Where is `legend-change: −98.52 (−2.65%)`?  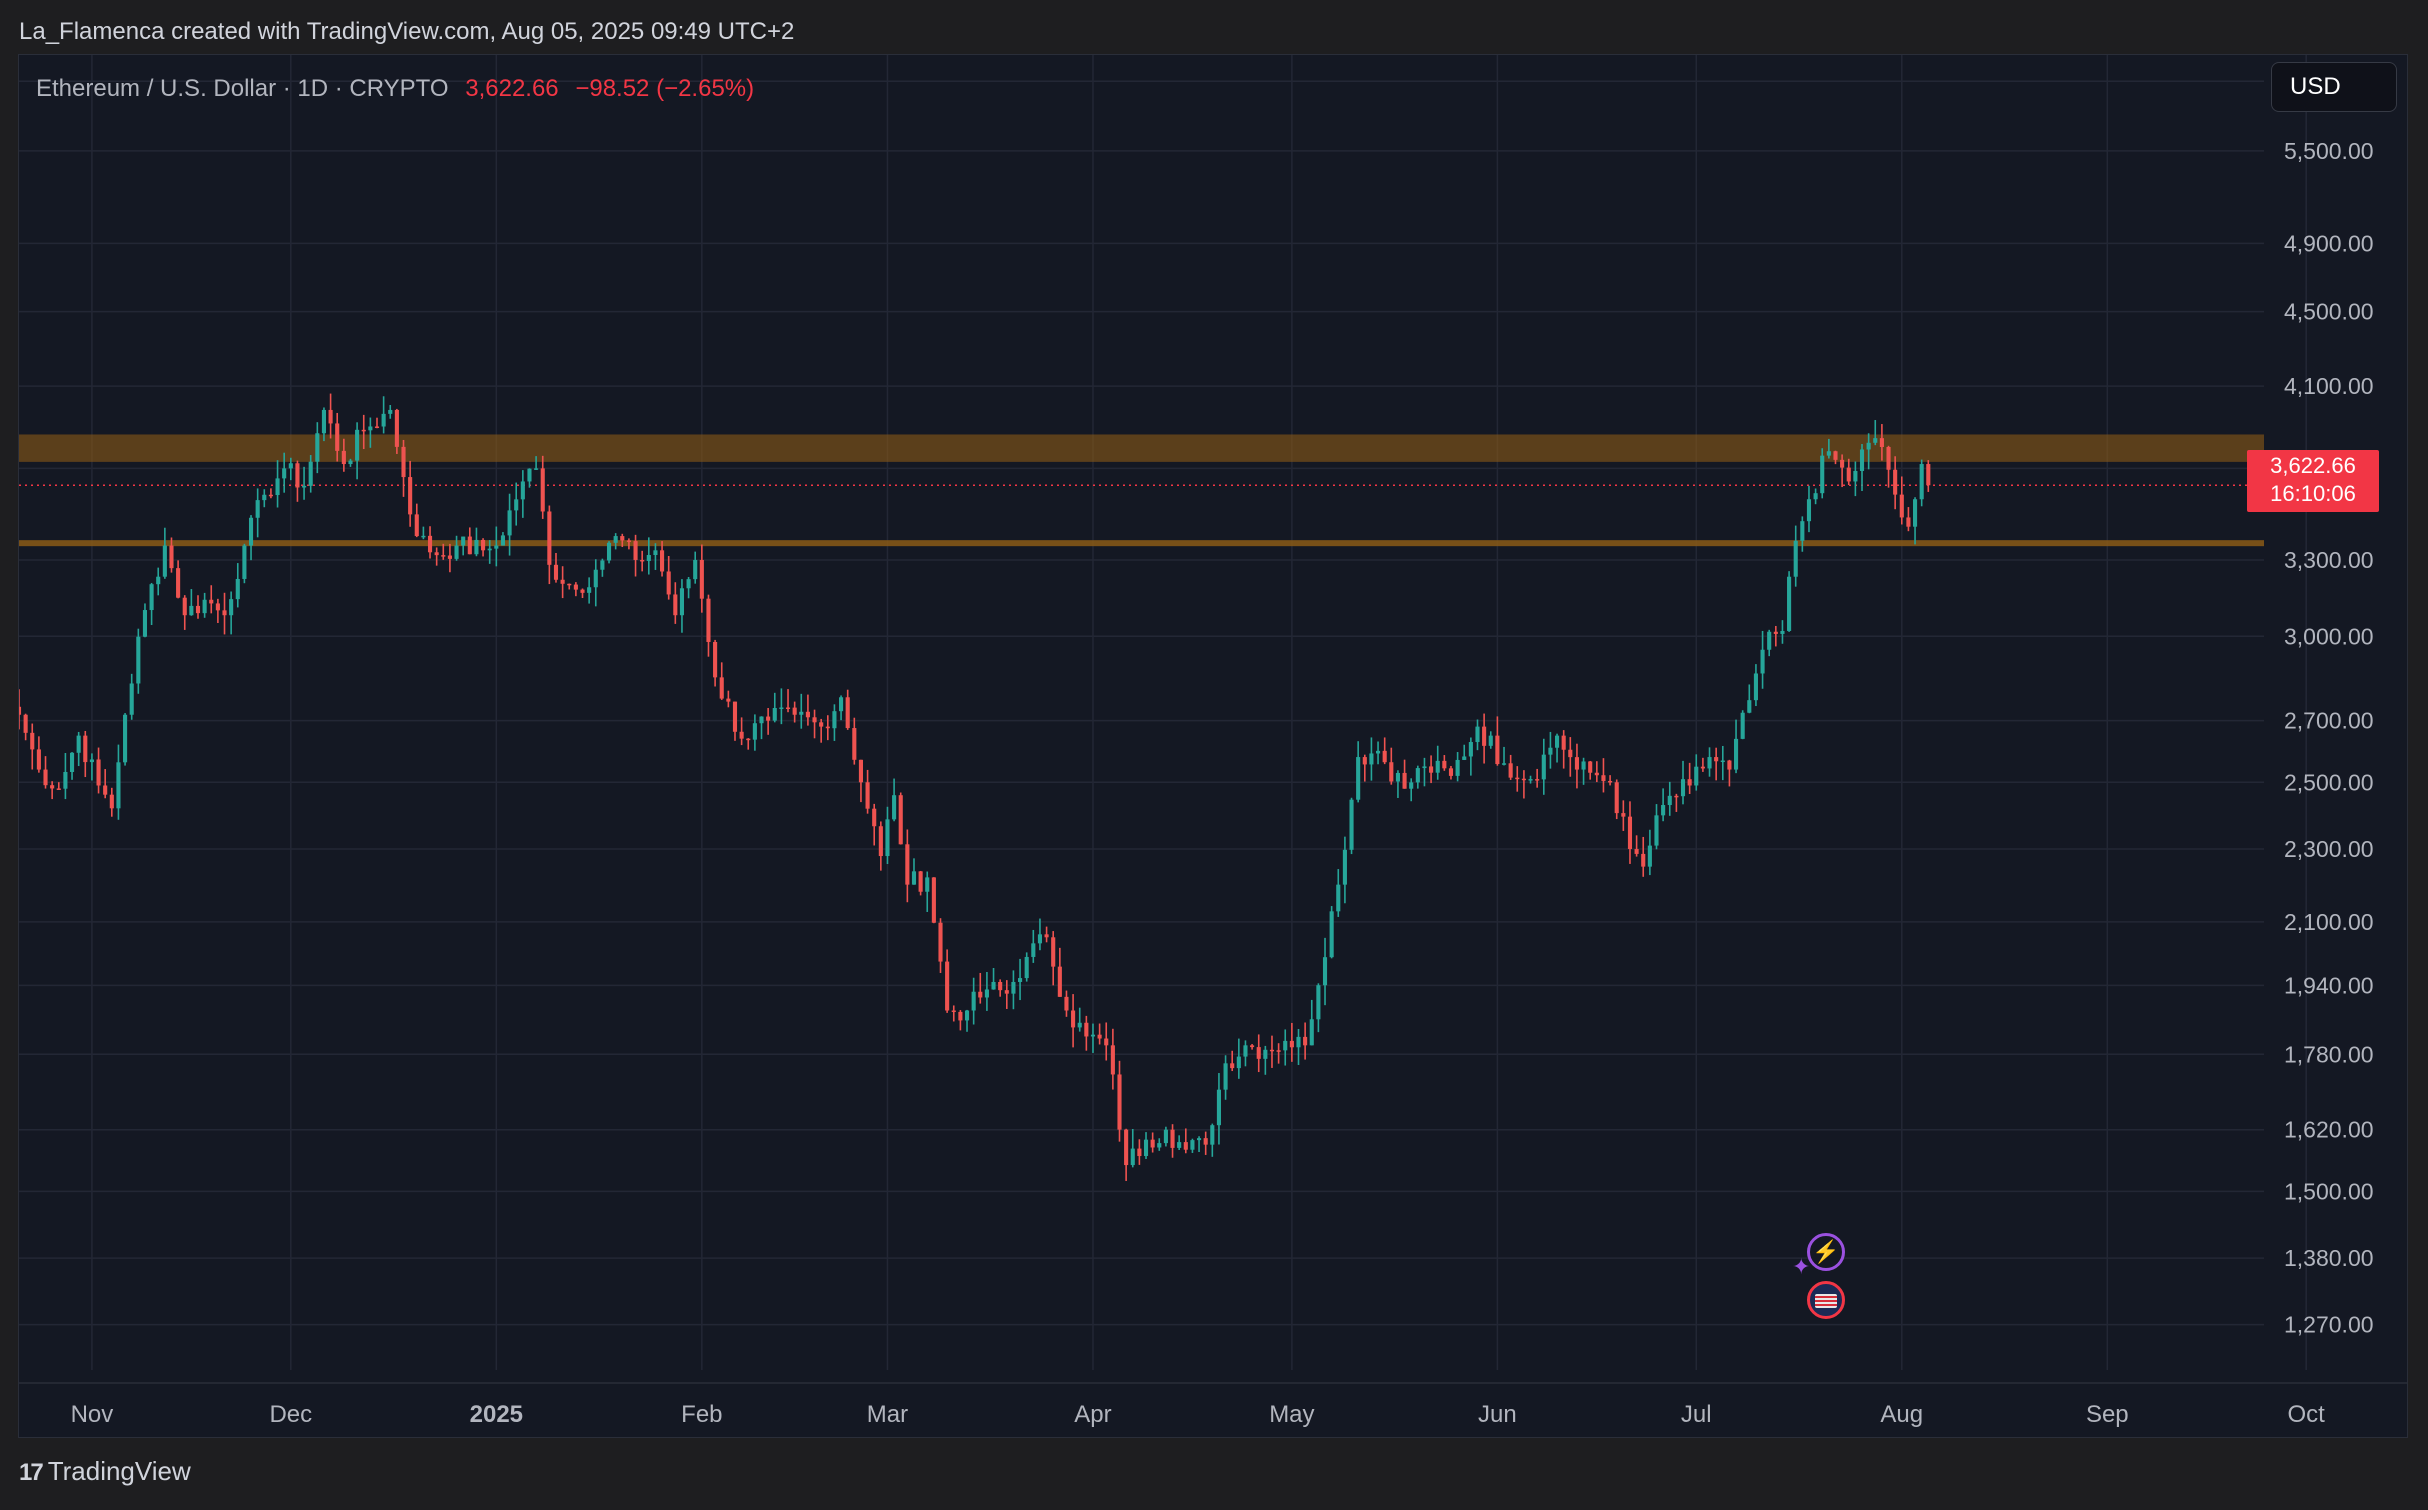 legend-change: −98.52 (−2.65%) is located at coordinates (665, 88).